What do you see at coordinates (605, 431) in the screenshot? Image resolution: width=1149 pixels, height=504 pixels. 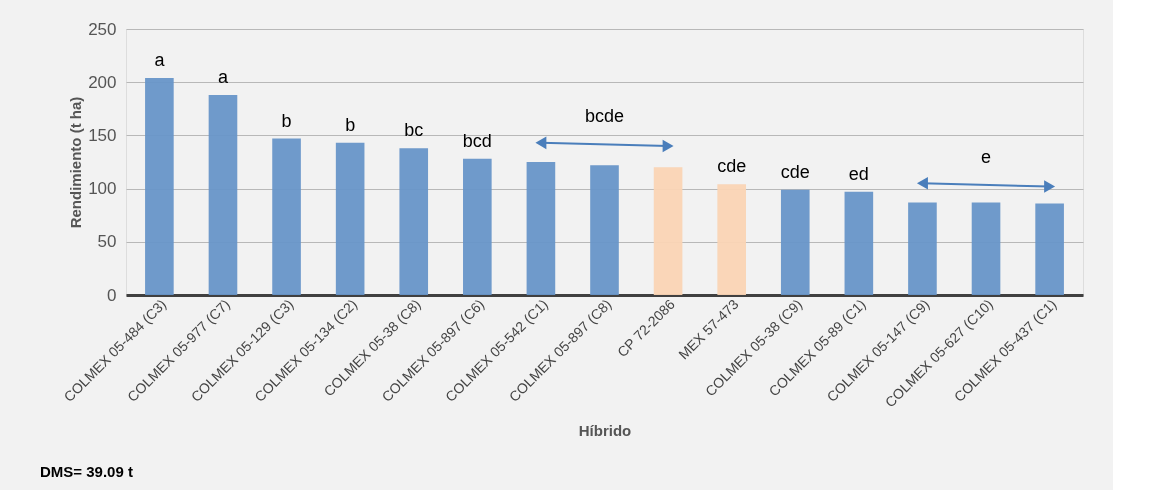 I see `x-axis-title: Híbrido` at bounding box center [605, 431].